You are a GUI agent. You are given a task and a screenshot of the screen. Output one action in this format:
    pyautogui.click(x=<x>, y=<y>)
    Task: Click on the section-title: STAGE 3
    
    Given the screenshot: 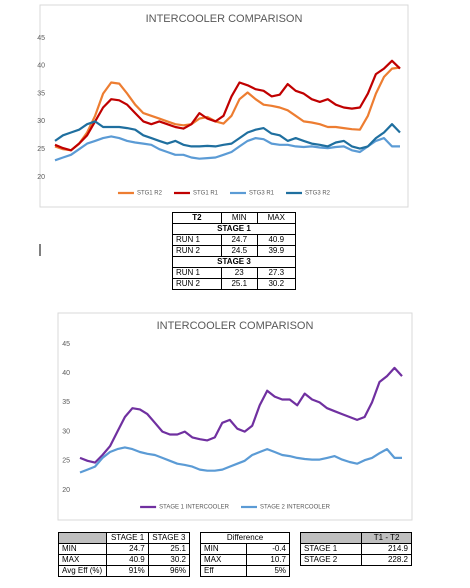 What is the action you would take?
    pyautogui.click(x=234, y=262)
    